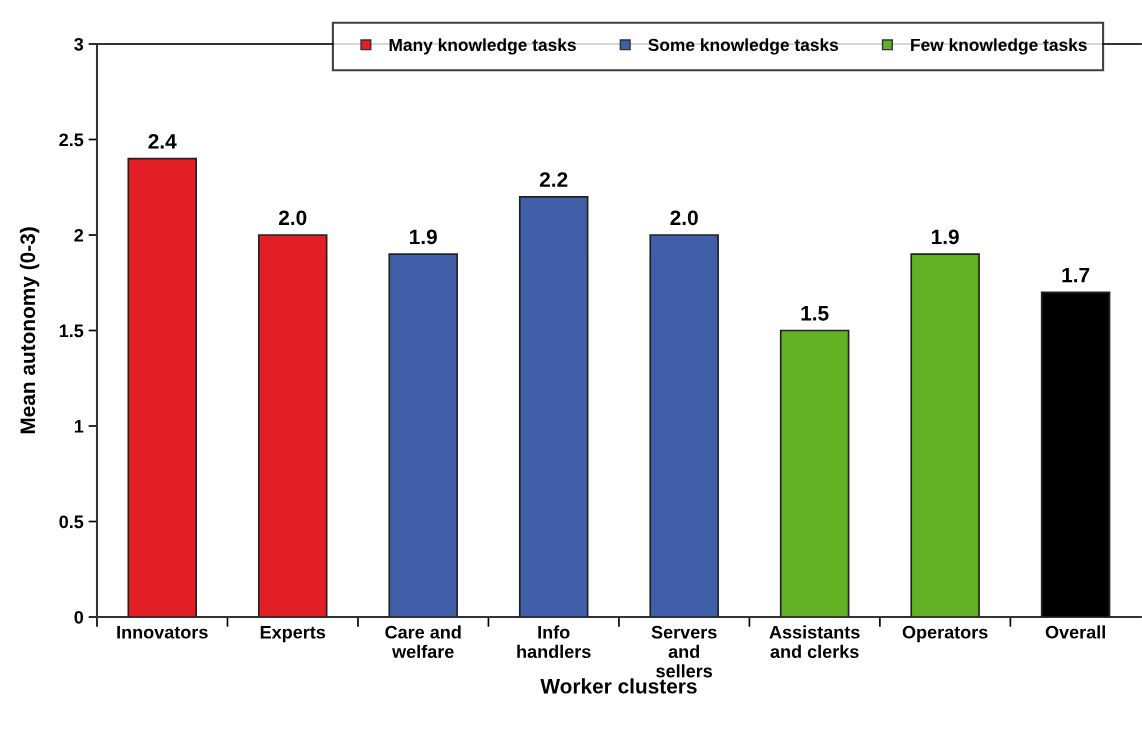  What do you see at coordinates (684, 651) in the screenshot?
I see `x-tick-label: Servers and sellers` at bounding box center [684, 651].